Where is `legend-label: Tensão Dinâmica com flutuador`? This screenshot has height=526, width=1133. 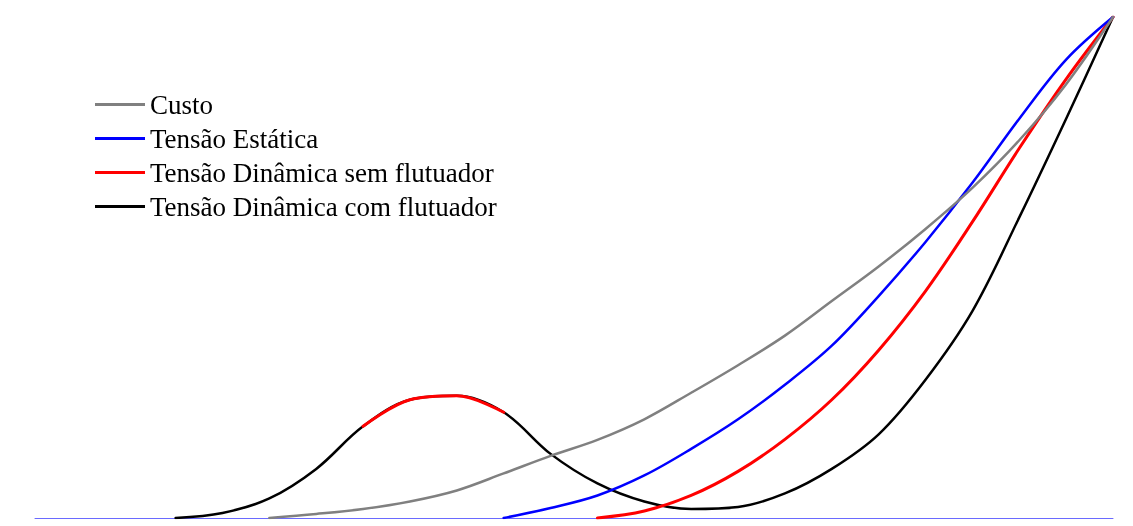 legend-label: Tensão Dinâmica com flutuador is located at coordinates (323, 206).